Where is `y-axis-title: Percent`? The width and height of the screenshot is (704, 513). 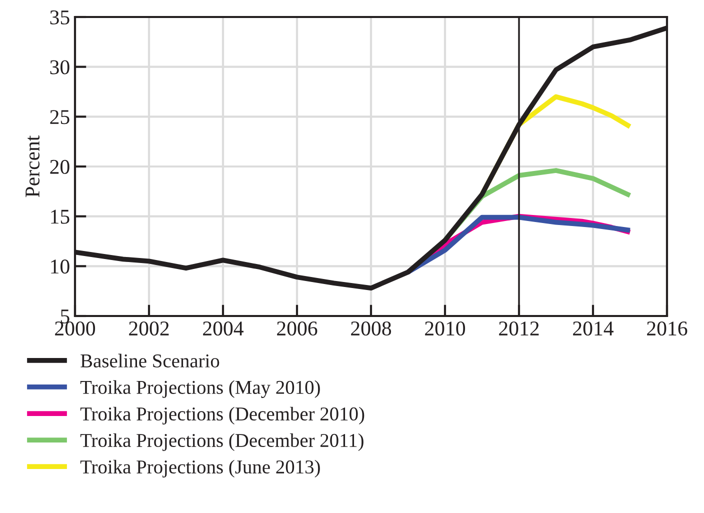
y-axis-title: Percent is located at coordinates (33, 166).